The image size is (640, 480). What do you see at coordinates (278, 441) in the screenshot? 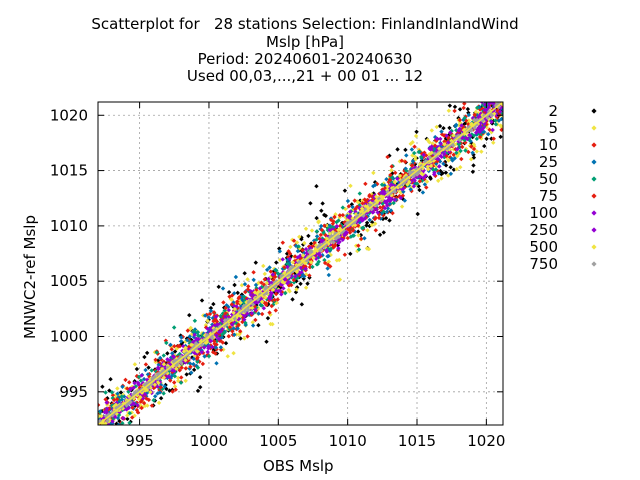
I see `x-tick-label: 1005` at bounding box center [278, 441].